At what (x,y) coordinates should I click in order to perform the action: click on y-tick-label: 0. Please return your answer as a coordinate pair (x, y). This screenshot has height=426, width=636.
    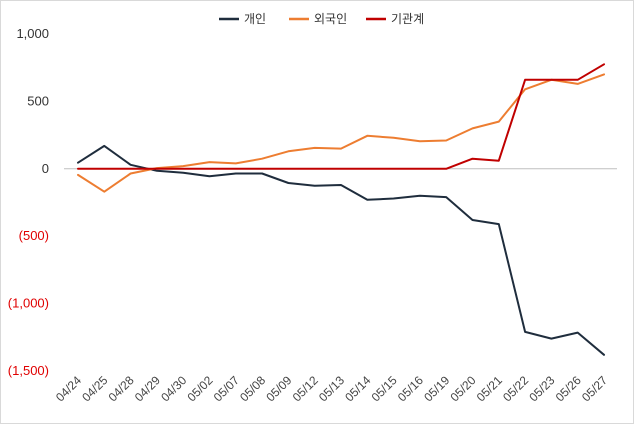
    Looking at the image, I should click on (45, 168).